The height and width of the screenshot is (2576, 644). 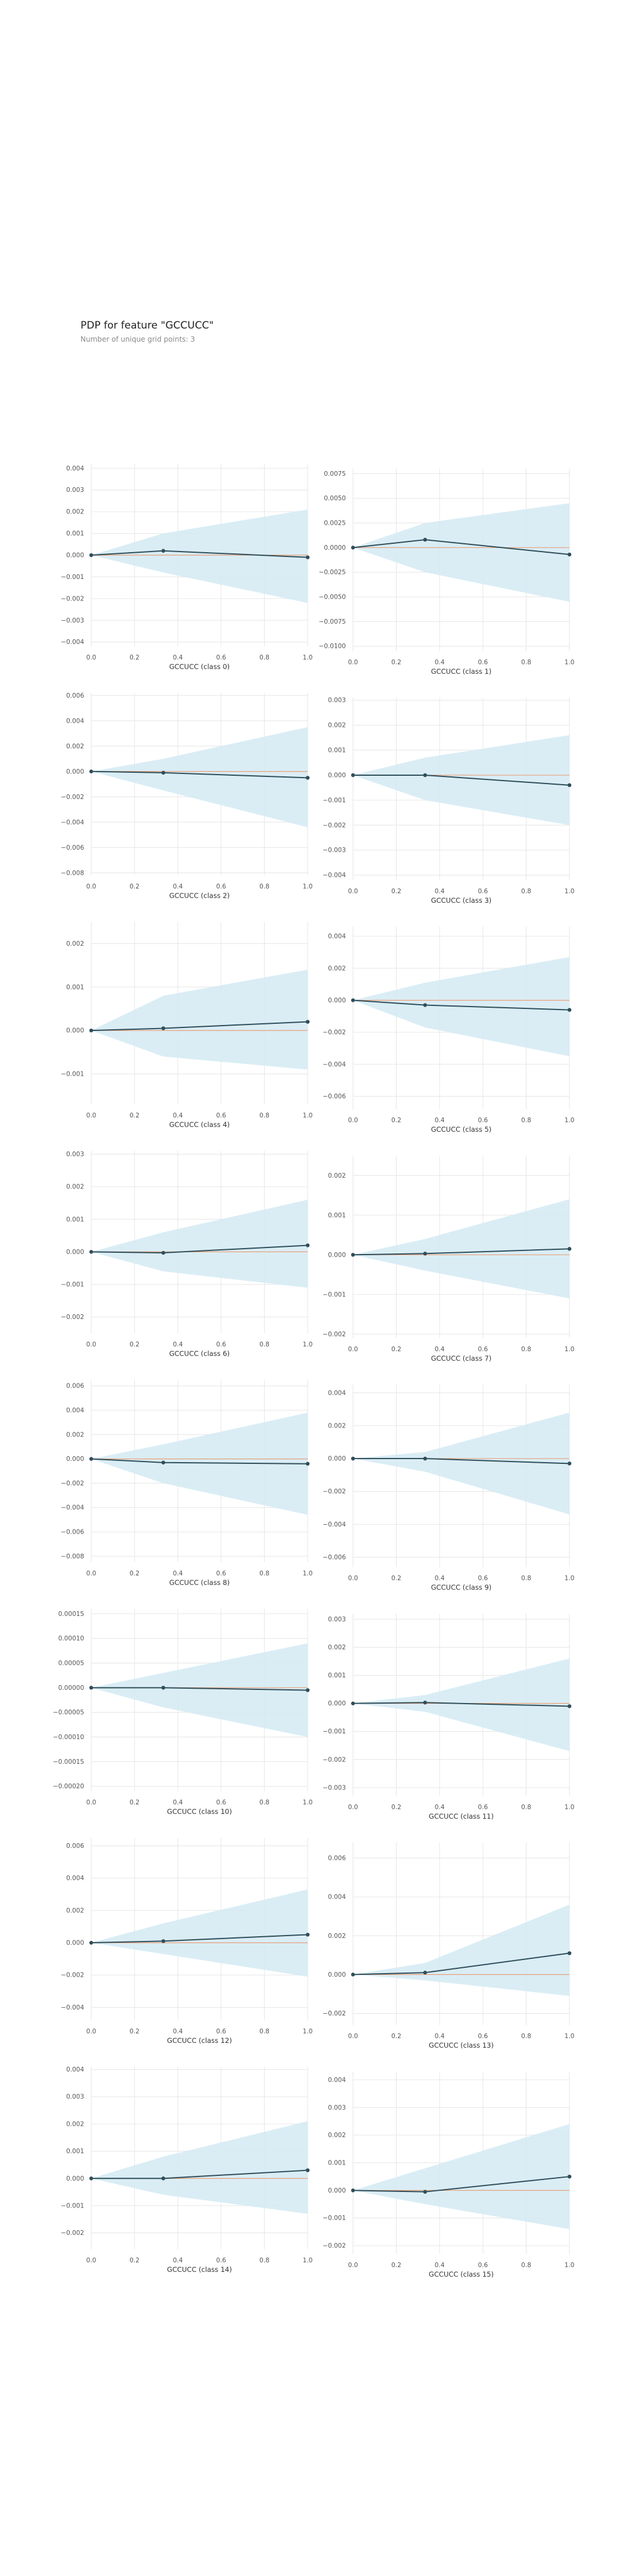 What do you see at coordinates (462, 2045) in the screenshot?
I see `x-axis-label: GCCUCC (class 13)` at bounding box center [462, 2045].